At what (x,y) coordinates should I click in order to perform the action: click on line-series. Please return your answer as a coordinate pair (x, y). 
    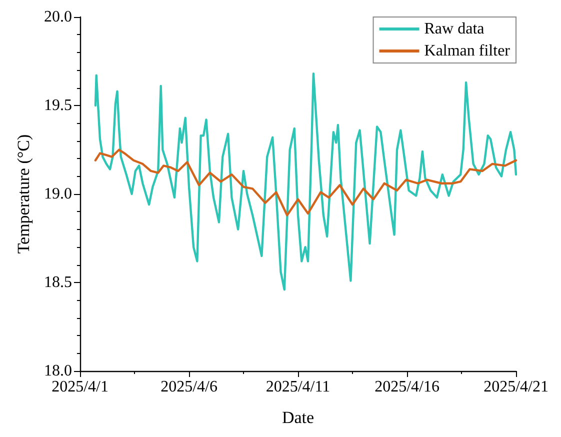
    Looking at the image, I should click on (306, 182).